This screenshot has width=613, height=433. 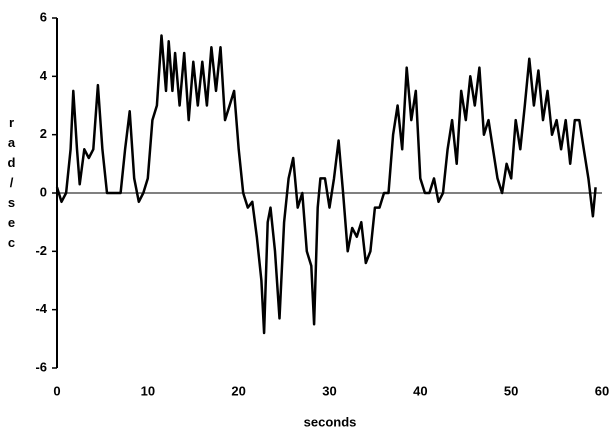 What do you see at coordinates (43, 133) in the screenshot?
I see `y-tick-label: 2` at bounding box center [43, 133].